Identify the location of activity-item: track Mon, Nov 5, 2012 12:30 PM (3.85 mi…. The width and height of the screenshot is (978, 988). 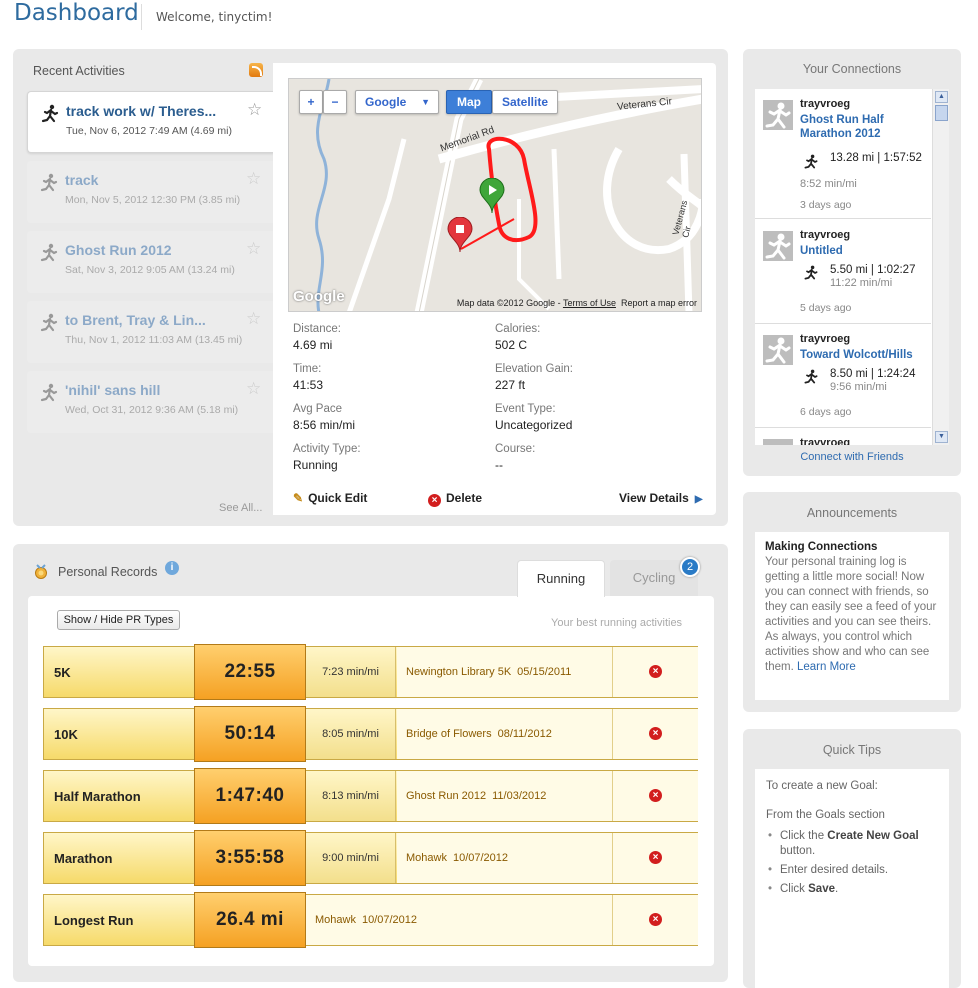
(150, 192).